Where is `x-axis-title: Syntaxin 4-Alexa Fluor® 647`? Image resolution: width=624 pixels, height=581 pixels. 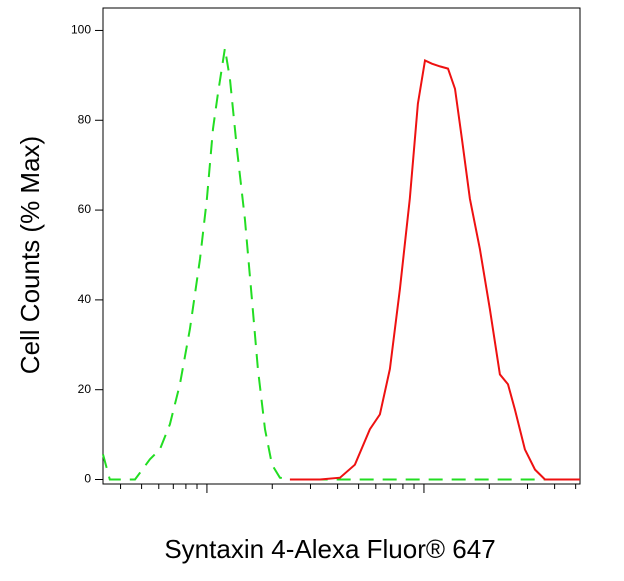 x-axis-title: Syntaxin 4-Alexa Fluor® 647 is located at coordinates (329, 549).